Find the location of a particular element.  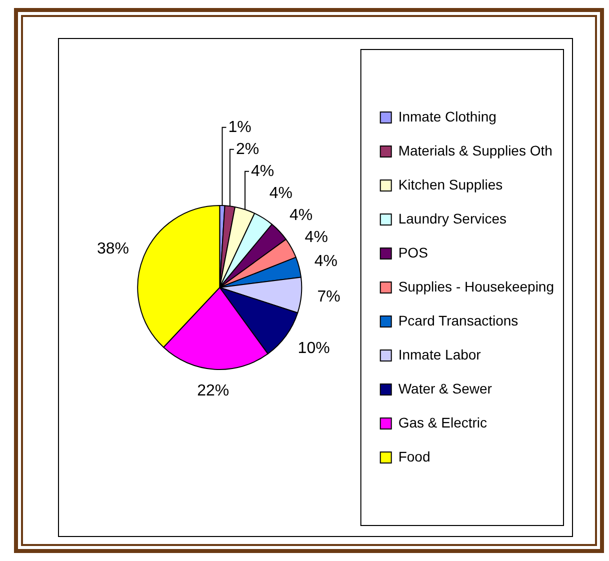

legend-label: Inmate Labor is located at coordinates (440, 354).